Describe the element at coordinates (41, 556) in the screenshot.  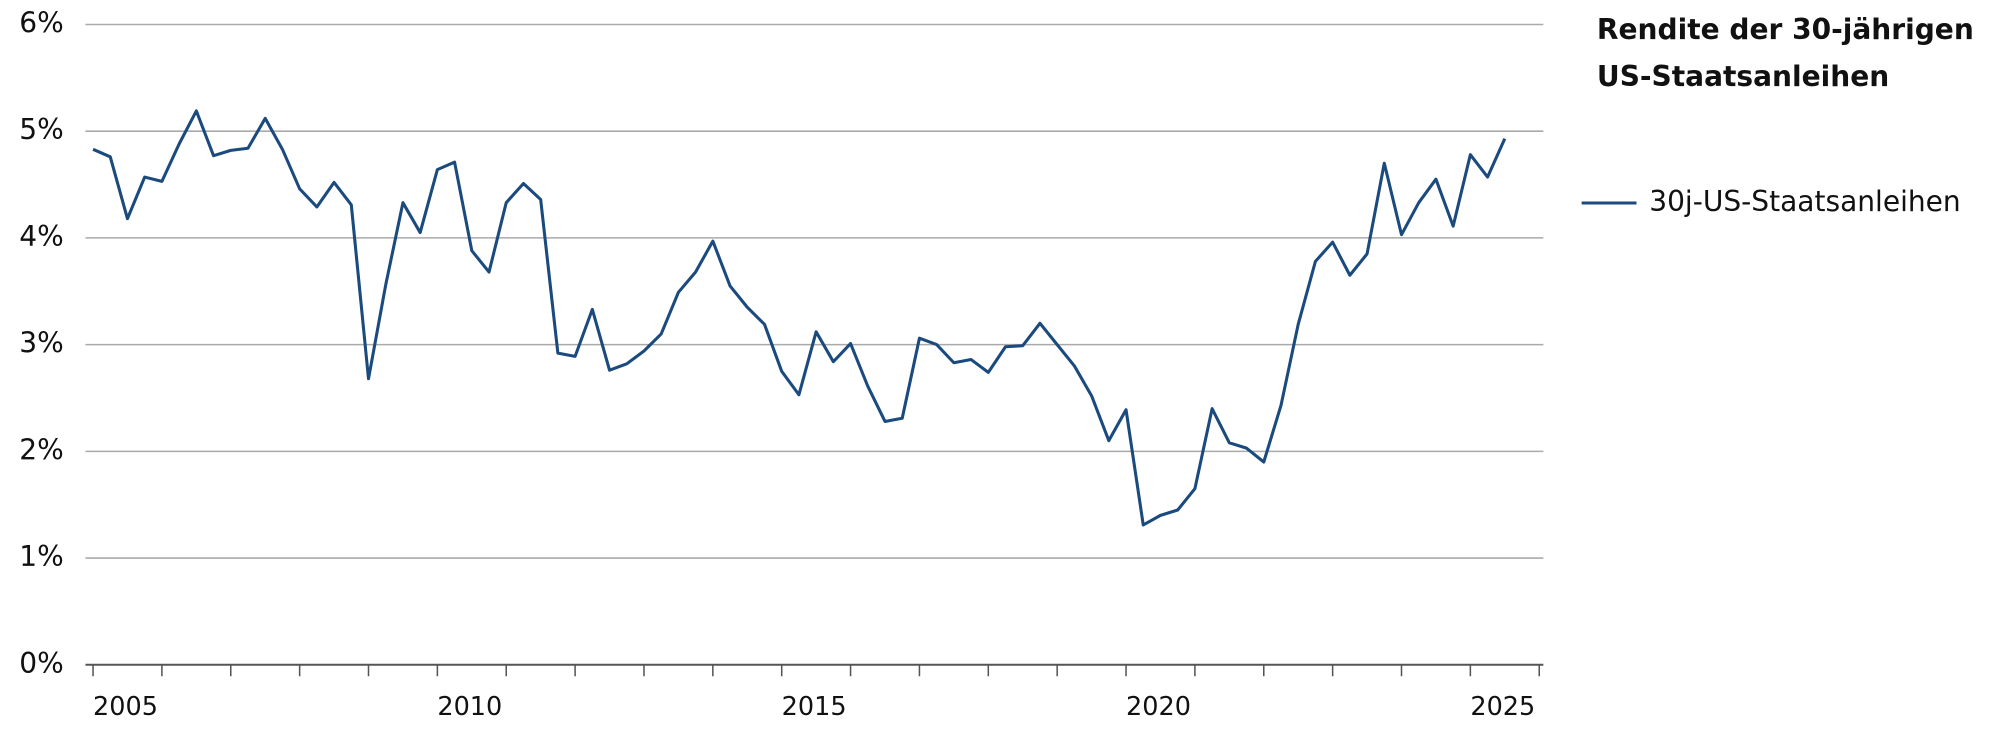
I see `y-tick-label: 1%` at that location.